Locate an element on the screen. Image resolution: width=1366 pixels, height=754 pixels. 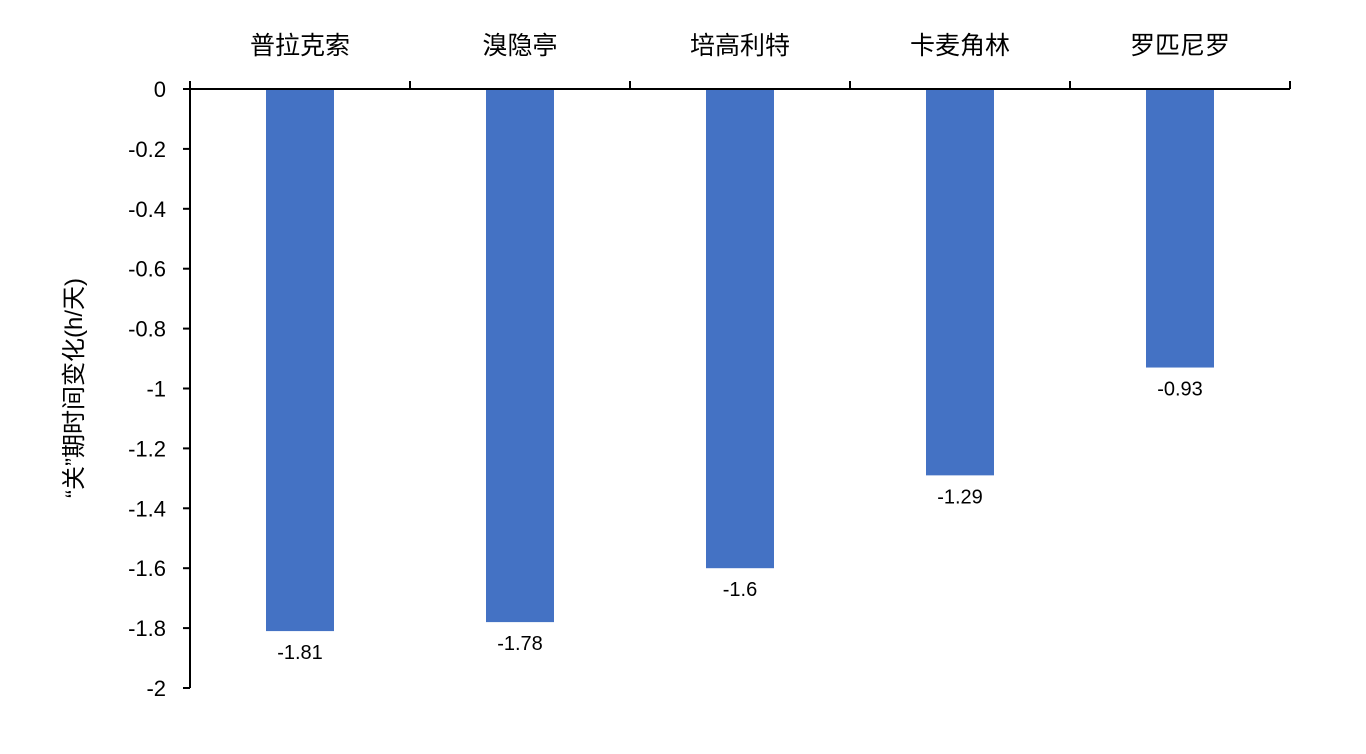
category-label: 普拉克索 is located at coordinates (300, 46).